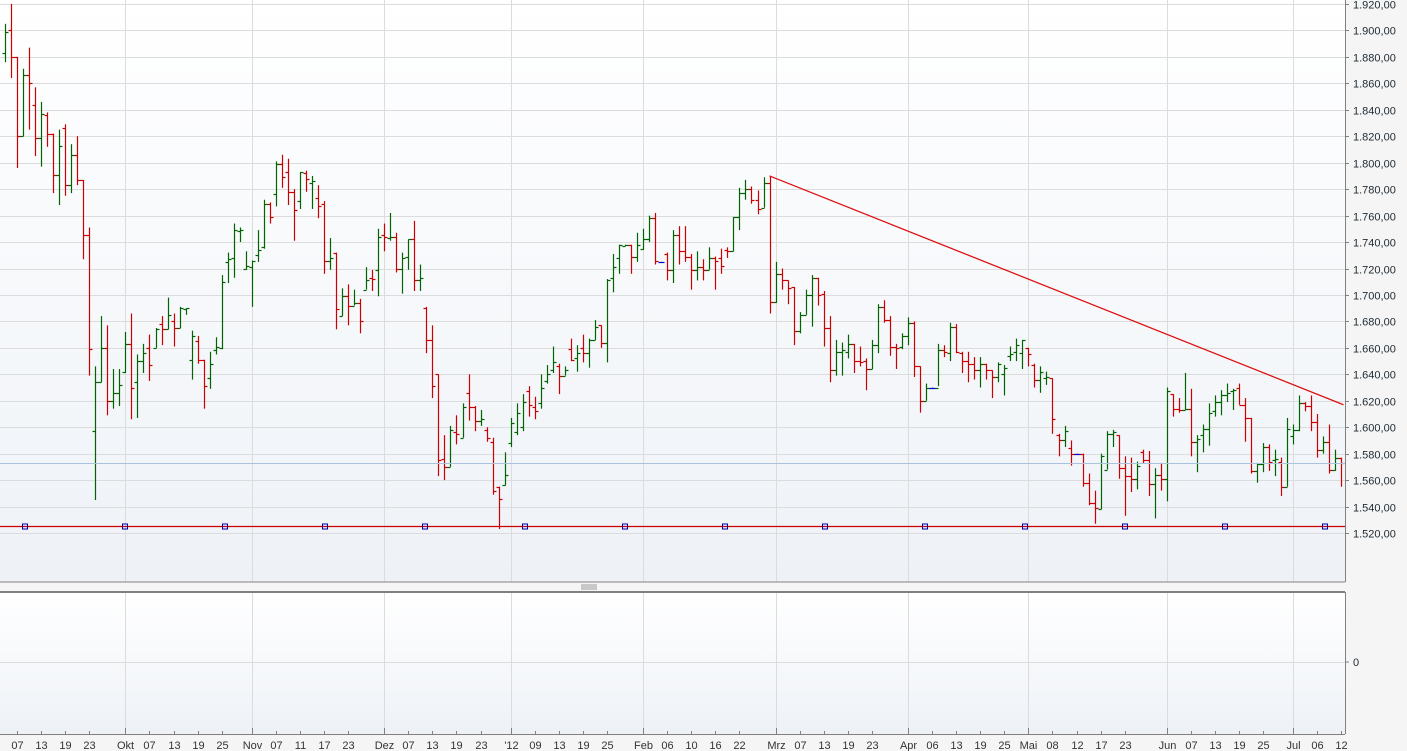 The width and height of the screenshot is (1407, 751). Describe the element at coordinates (348, 745) in the screenshot. I see `x-tick-label: 23` at that location.